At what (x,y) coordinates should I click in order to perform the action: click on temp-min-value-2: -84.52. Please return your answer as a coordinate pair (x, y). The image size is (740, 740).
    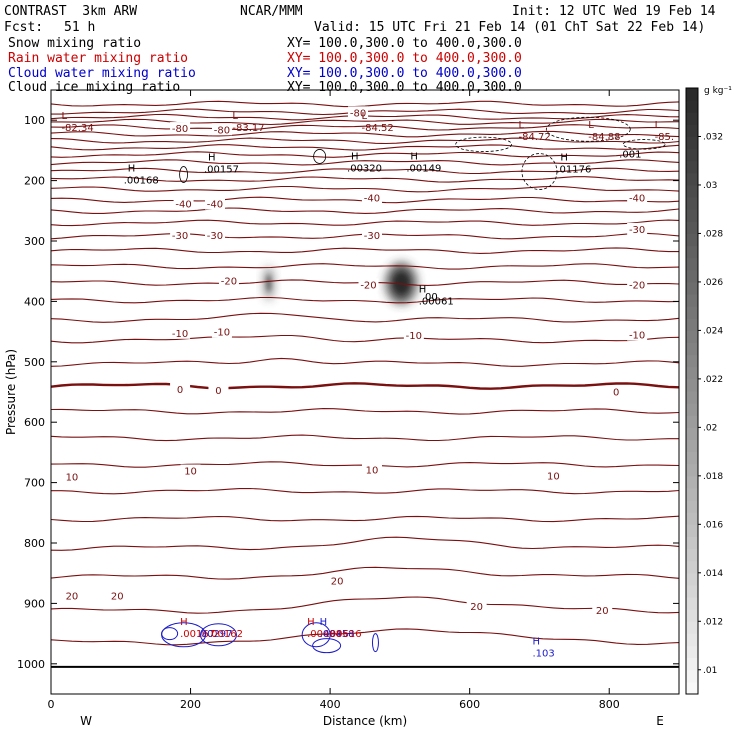
    Looking at the image, I should click on (378, 128).